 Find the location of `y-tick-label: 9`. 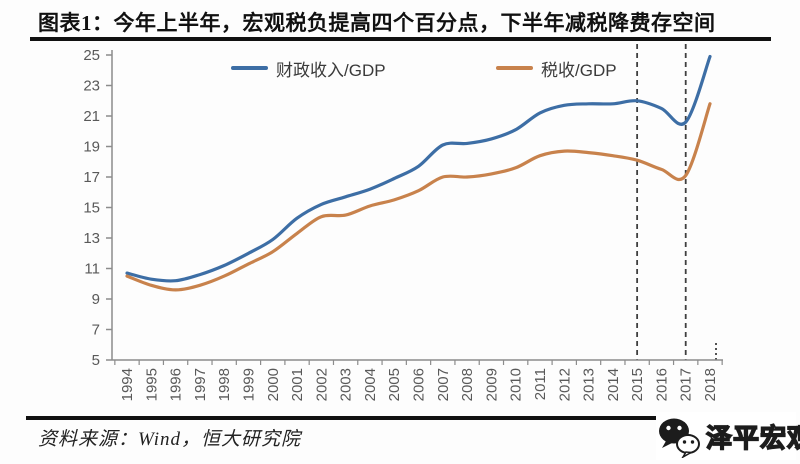

y-tick-label: 9 is located at coordinates (96, 299).